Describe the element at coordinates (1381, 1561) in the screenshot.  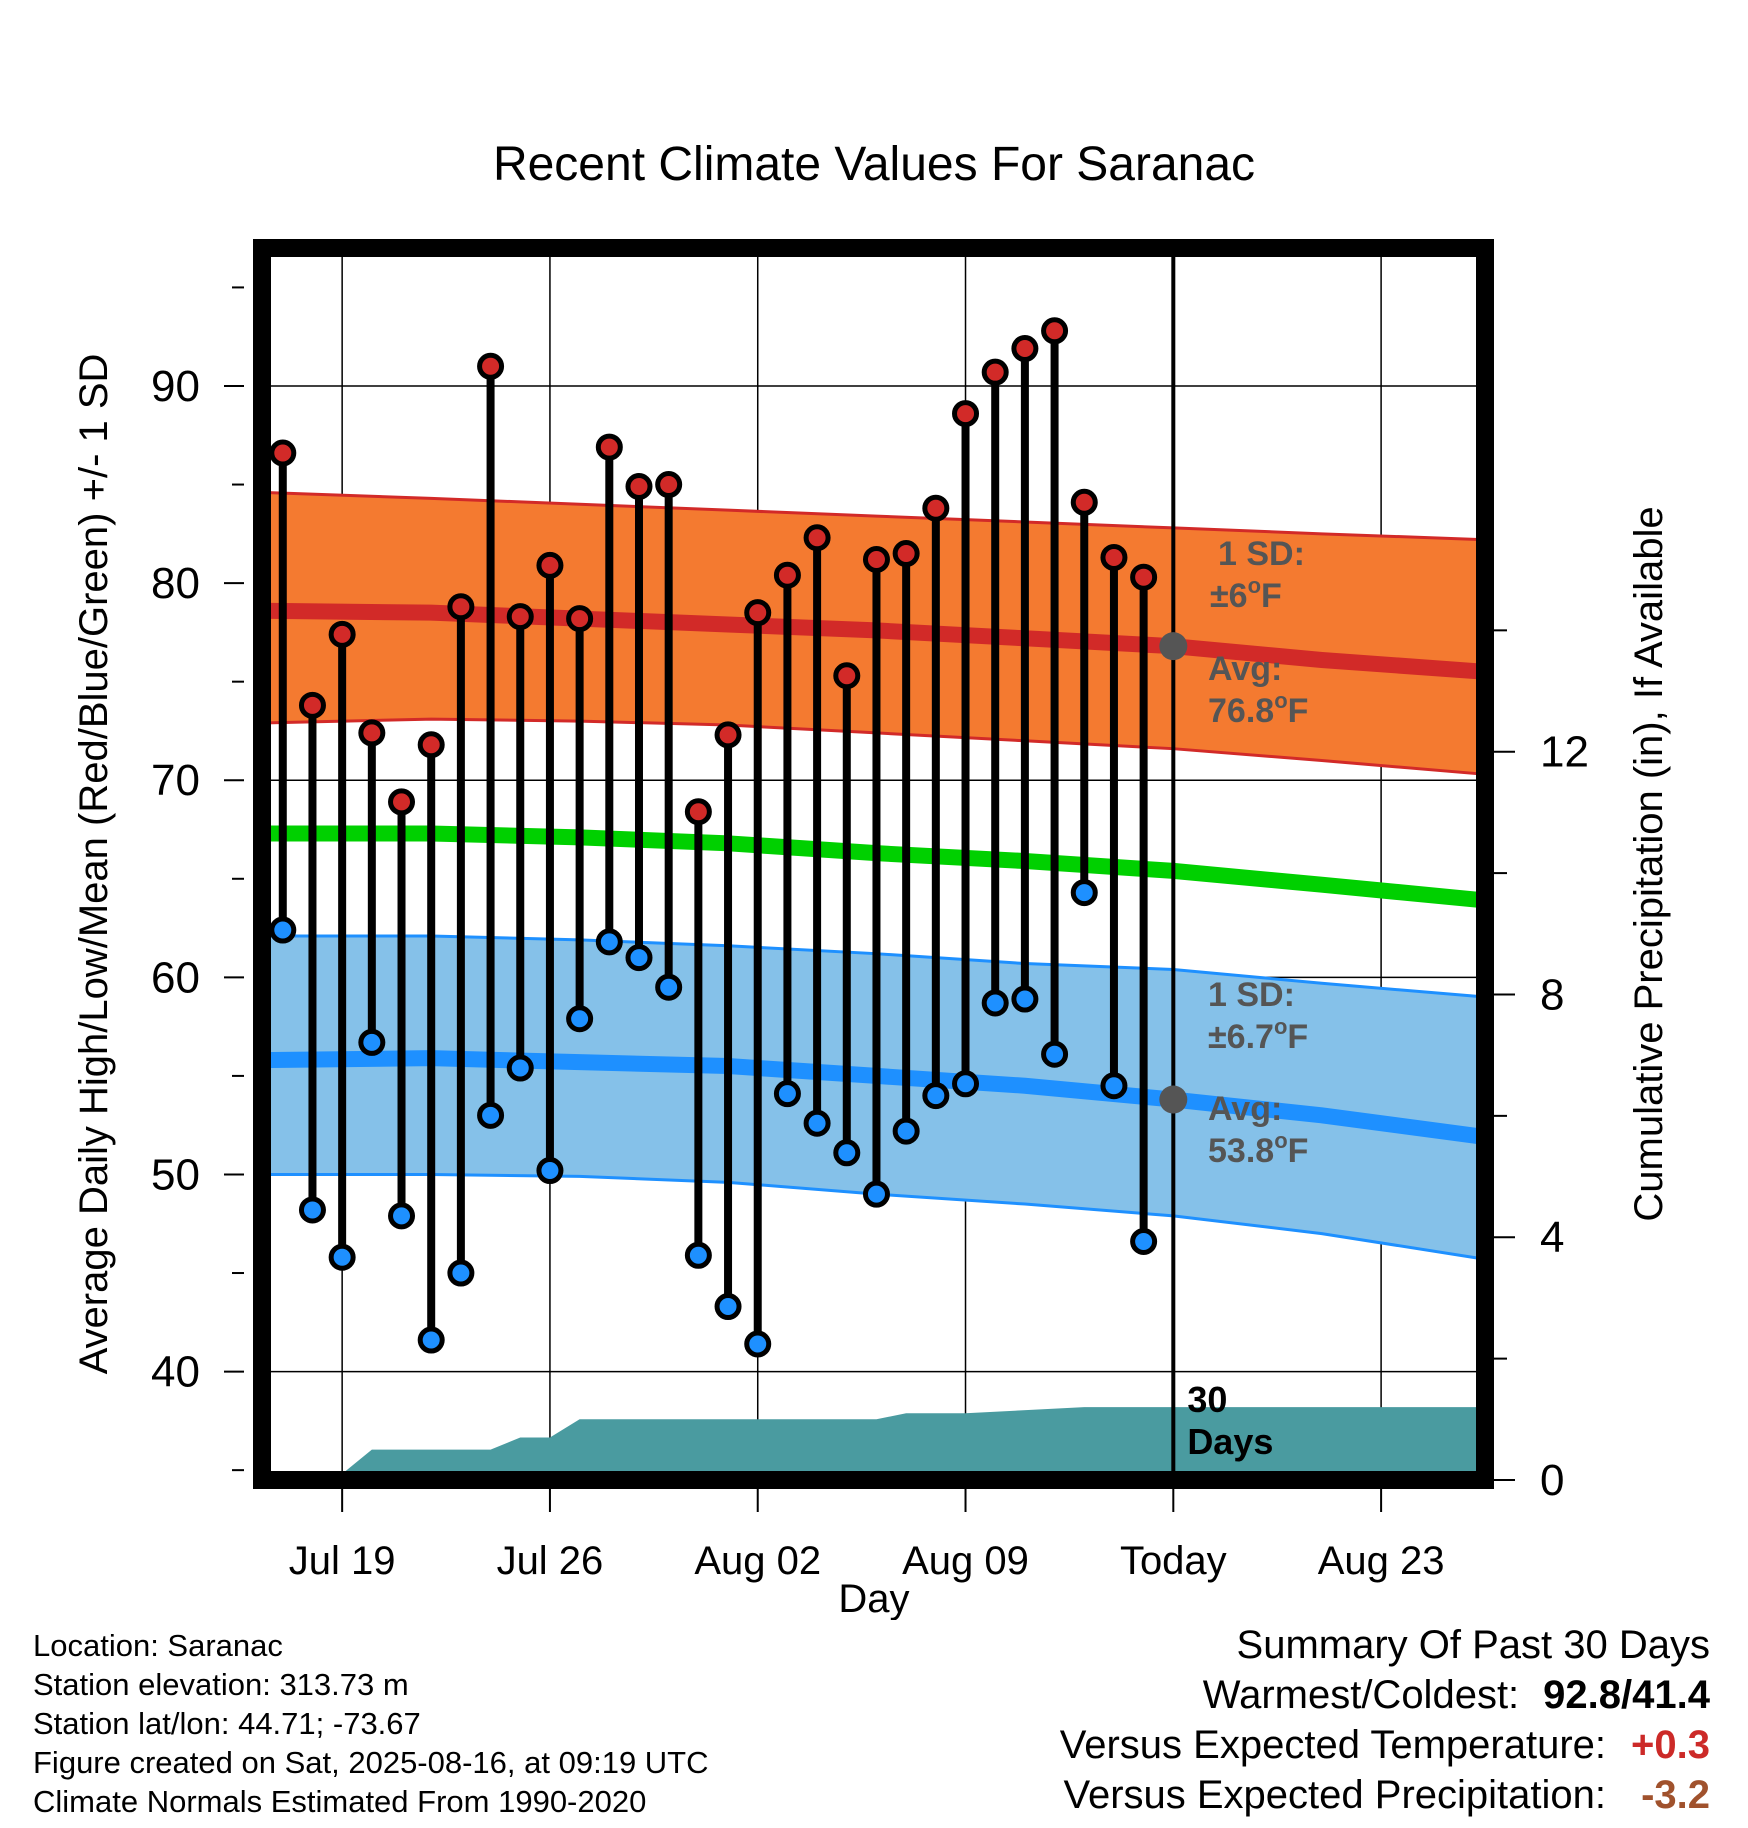
I see `x-tick-label: Aug 23` at that location.